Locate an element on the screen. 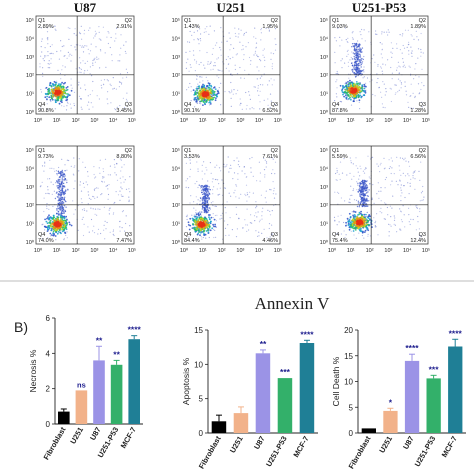 The image size is (474, 474). y-tick-label: 6 is located at coordinates (48, 318).